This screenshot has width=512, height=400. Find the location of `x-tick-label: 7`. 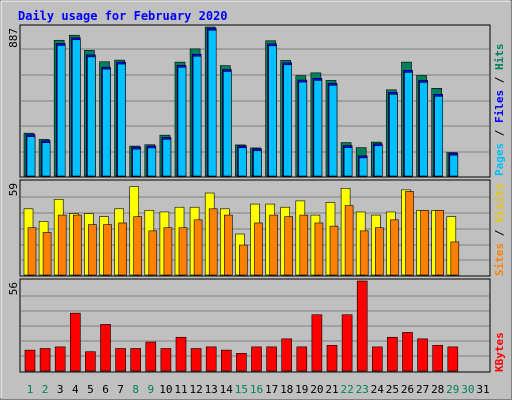

x-tick-label: 7 is located at coordinates (120, 389).